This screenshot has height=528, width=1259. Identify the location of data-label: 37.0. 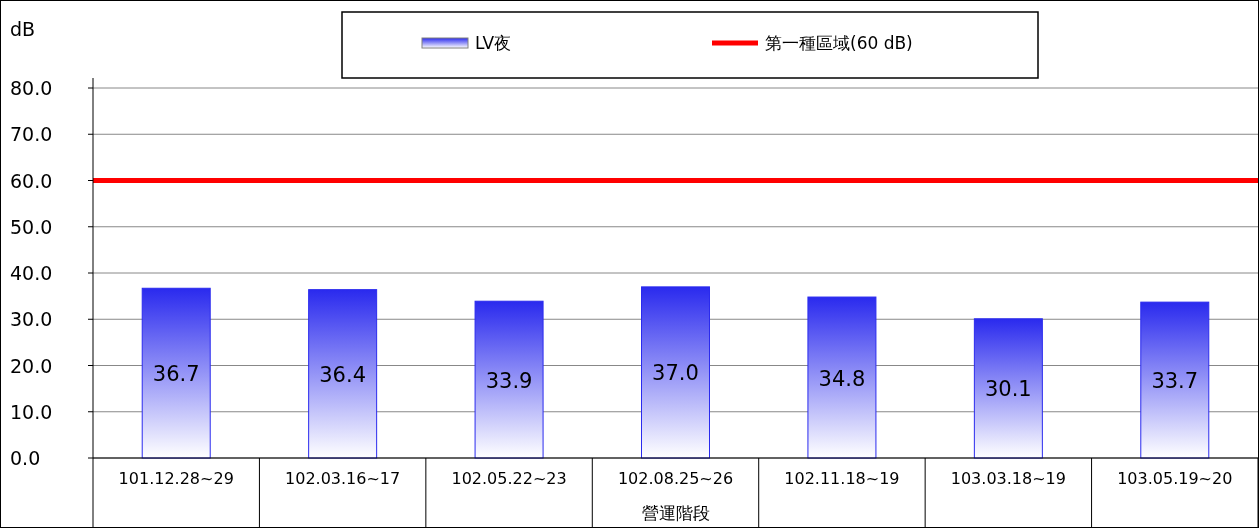
(675, 373).